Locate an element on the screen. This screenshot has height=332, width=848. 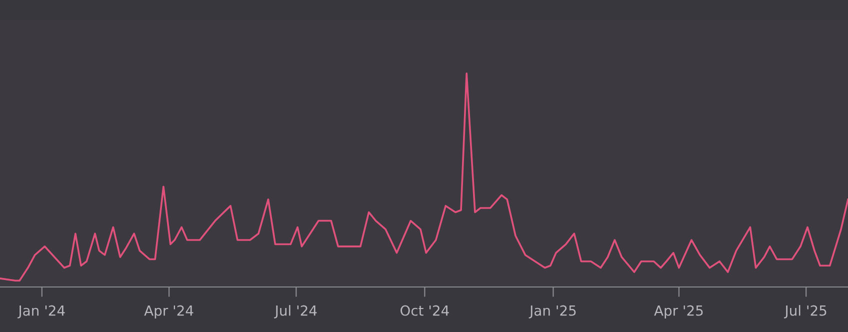
x-tick-label: Jul '24 is located at coordinates (295, 311).